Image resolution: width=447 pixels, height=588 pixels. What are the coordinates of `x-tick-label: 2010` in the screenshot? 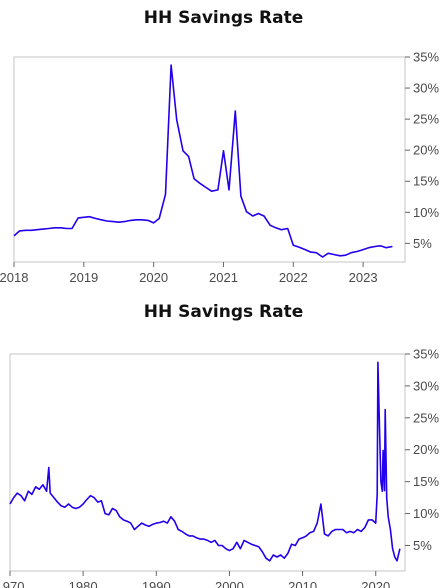 It's located at (302, 583).